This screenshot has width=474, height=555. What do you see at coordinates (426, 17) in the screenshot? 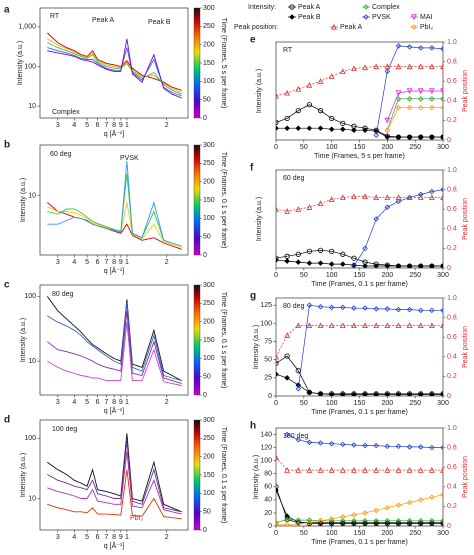
I see `legend-label: MAI` at bounding box center [426, 17].